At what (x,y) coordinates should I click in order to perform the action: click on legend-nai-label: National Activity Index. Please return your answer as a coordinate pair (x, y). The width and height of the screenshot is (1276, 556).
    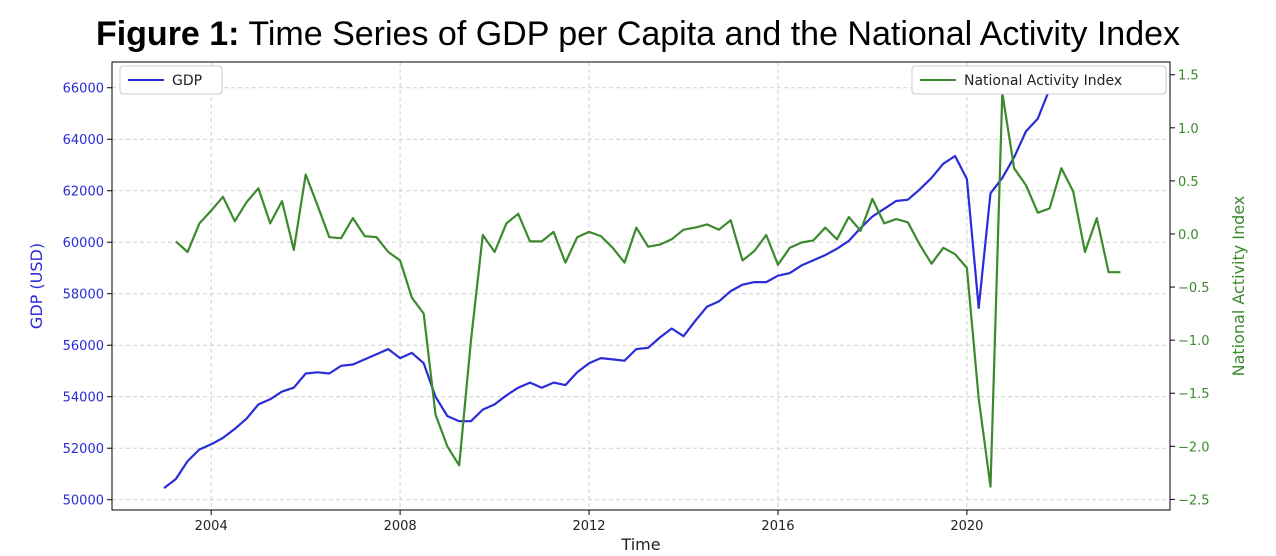
    Looking at the image, I should click on (1043, 81).